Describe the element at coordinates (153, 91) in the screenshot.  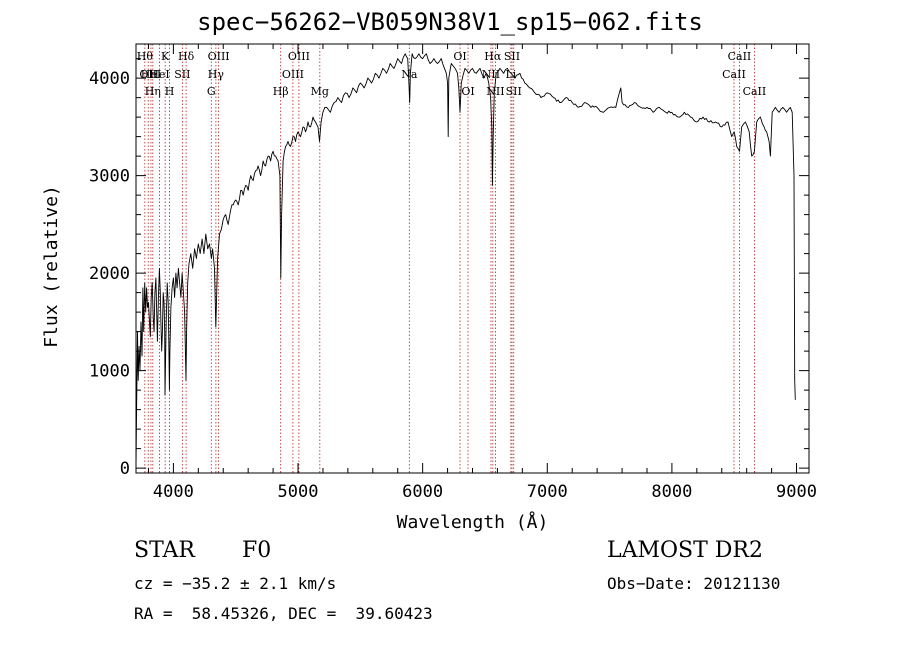
I see `line-label: Hη` at that location.